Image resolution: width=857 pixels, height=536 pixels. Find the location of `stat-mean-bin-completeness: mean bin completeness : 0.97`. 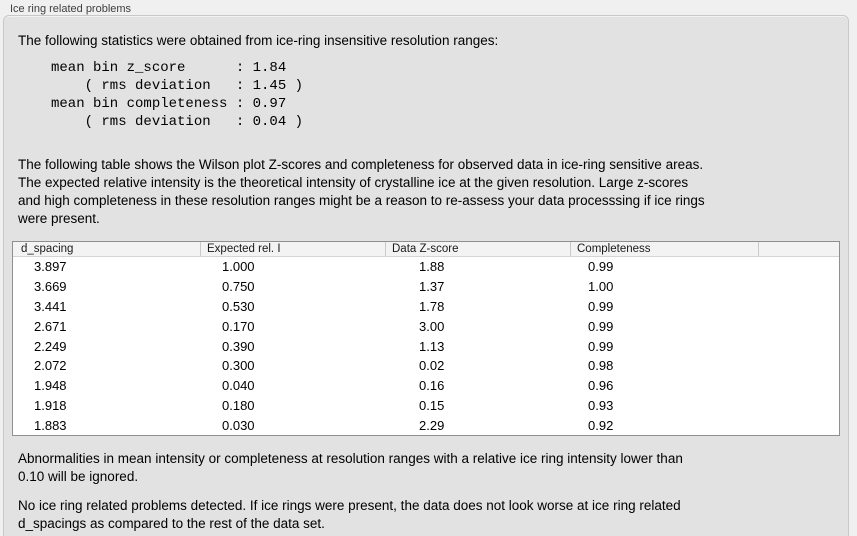

stat-mean-bin-completeness: mean bin completeness : 0.97 is located at coordinates (169, 104).